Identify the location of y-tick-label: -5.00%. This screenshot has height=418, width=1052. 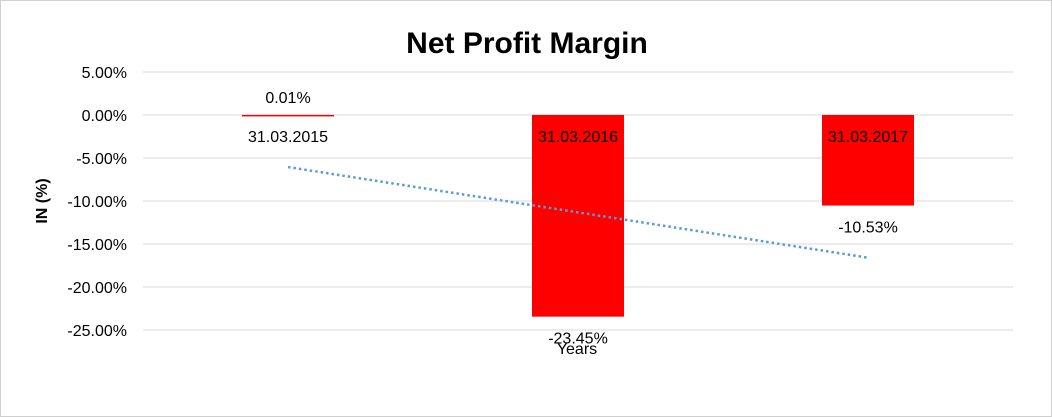
(101, 159).